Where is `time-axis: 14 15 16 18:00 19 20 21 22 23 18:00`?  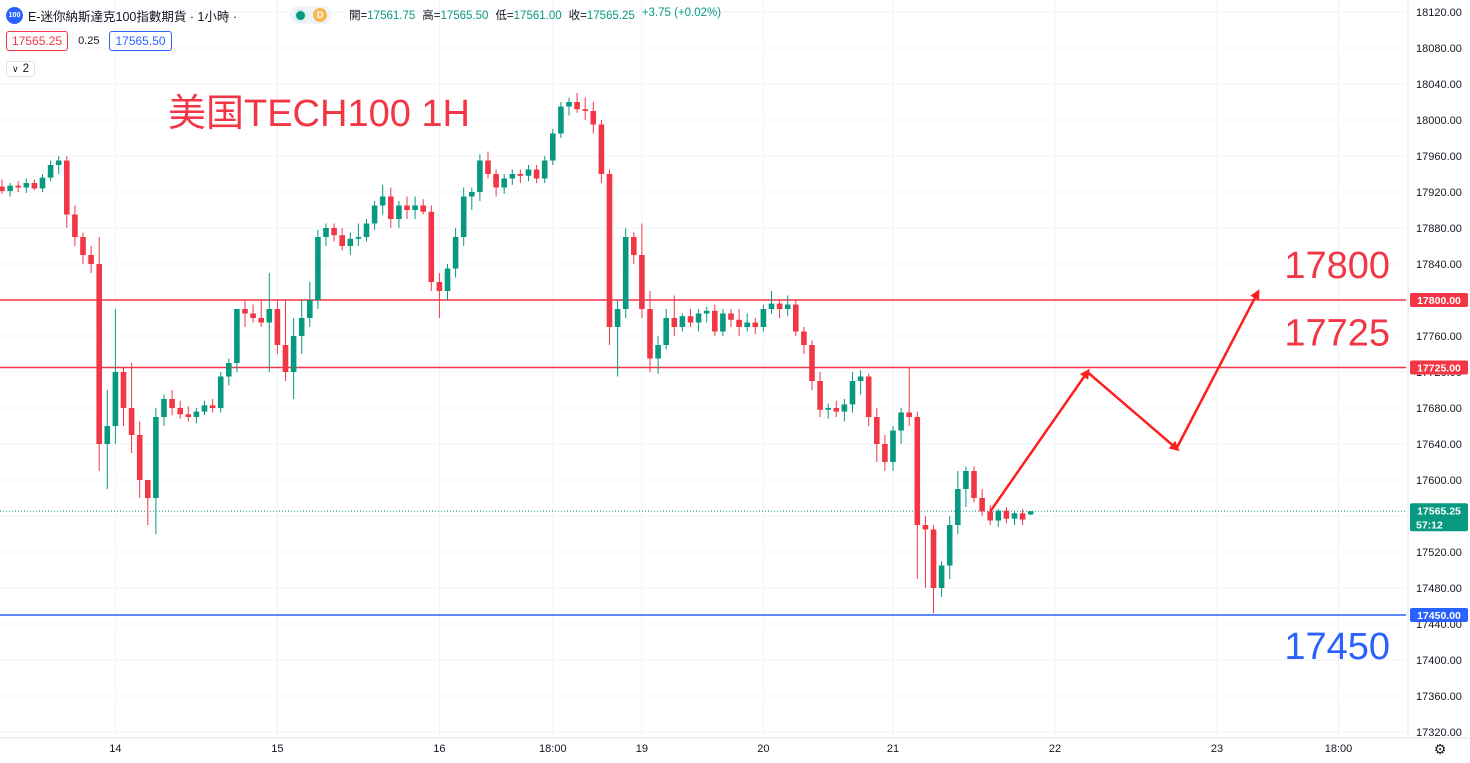
time-axis: 14 15 16 18:00 19 20 21 22 23 18:00 is located at coordinates (730, 749).